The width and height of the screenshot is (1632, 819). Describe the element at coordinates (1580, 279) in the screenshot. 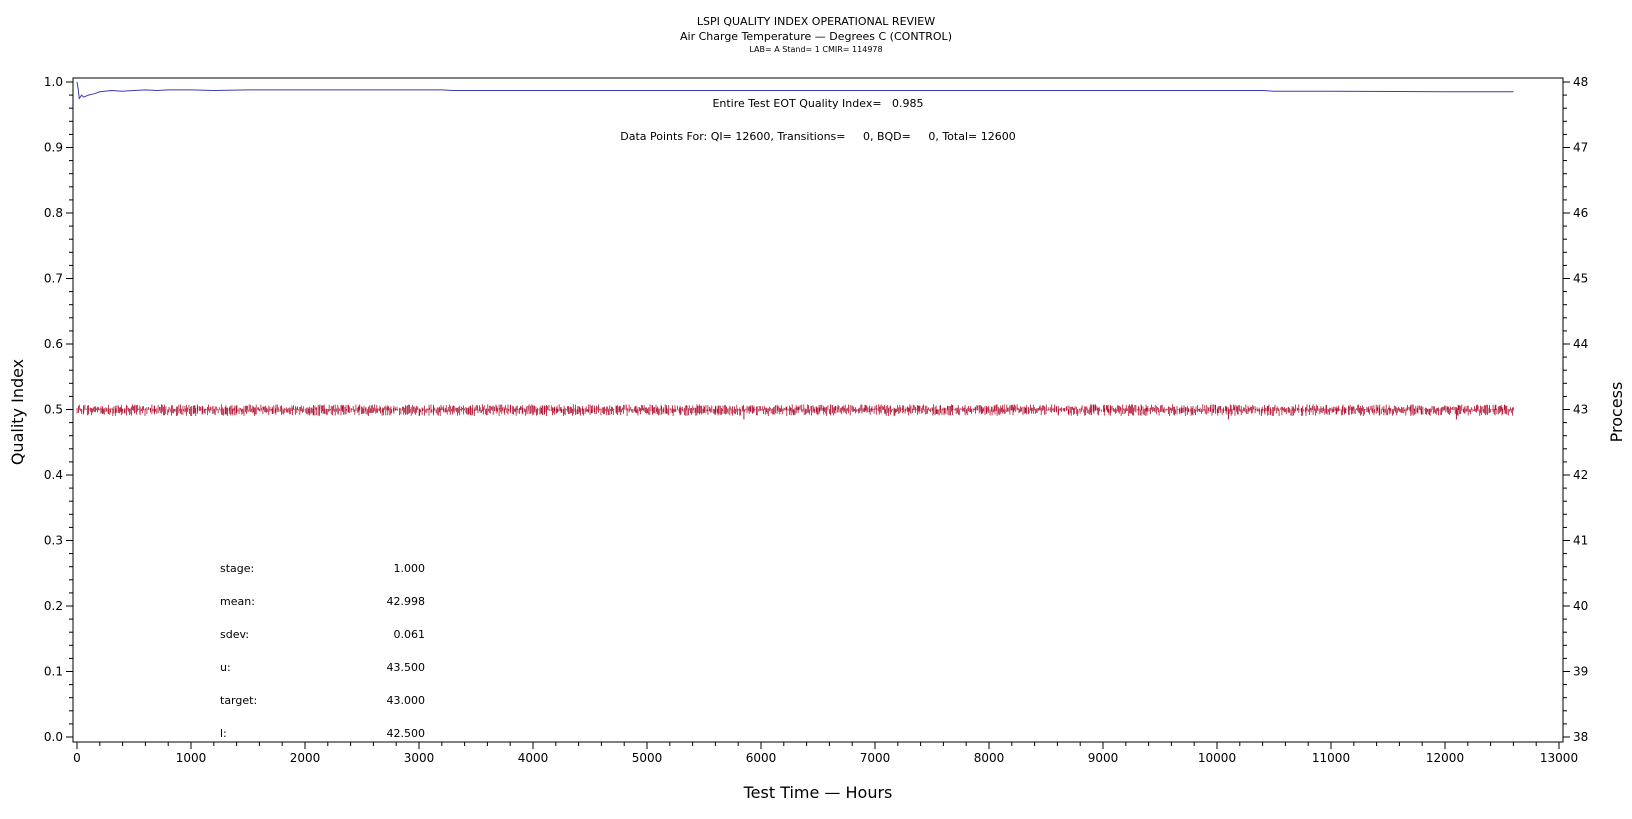

I see `y-right-tick-label: 45` at that location.